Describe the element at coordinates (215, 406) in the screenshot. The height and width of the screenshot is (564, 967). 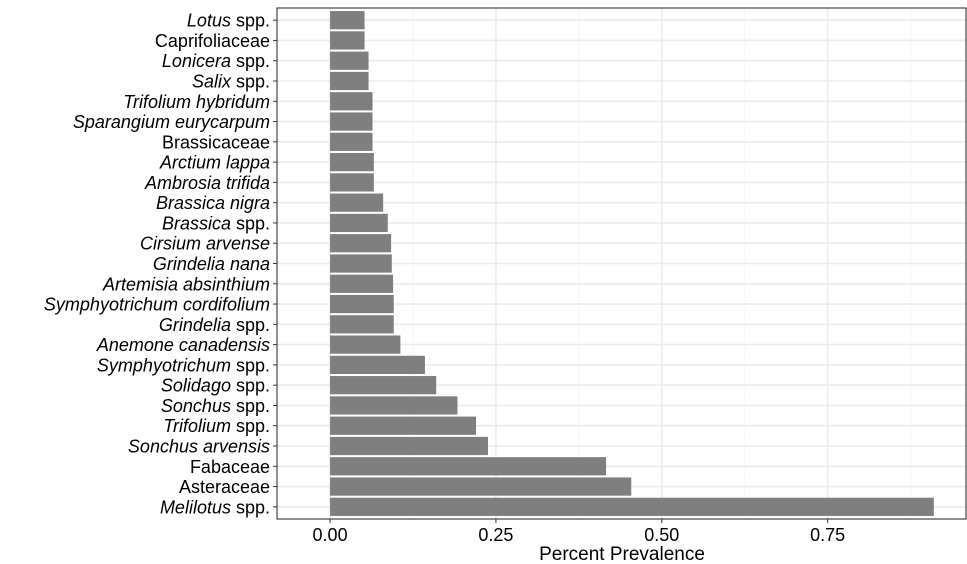
I see `category-label: Sonchus spp.` at that location.